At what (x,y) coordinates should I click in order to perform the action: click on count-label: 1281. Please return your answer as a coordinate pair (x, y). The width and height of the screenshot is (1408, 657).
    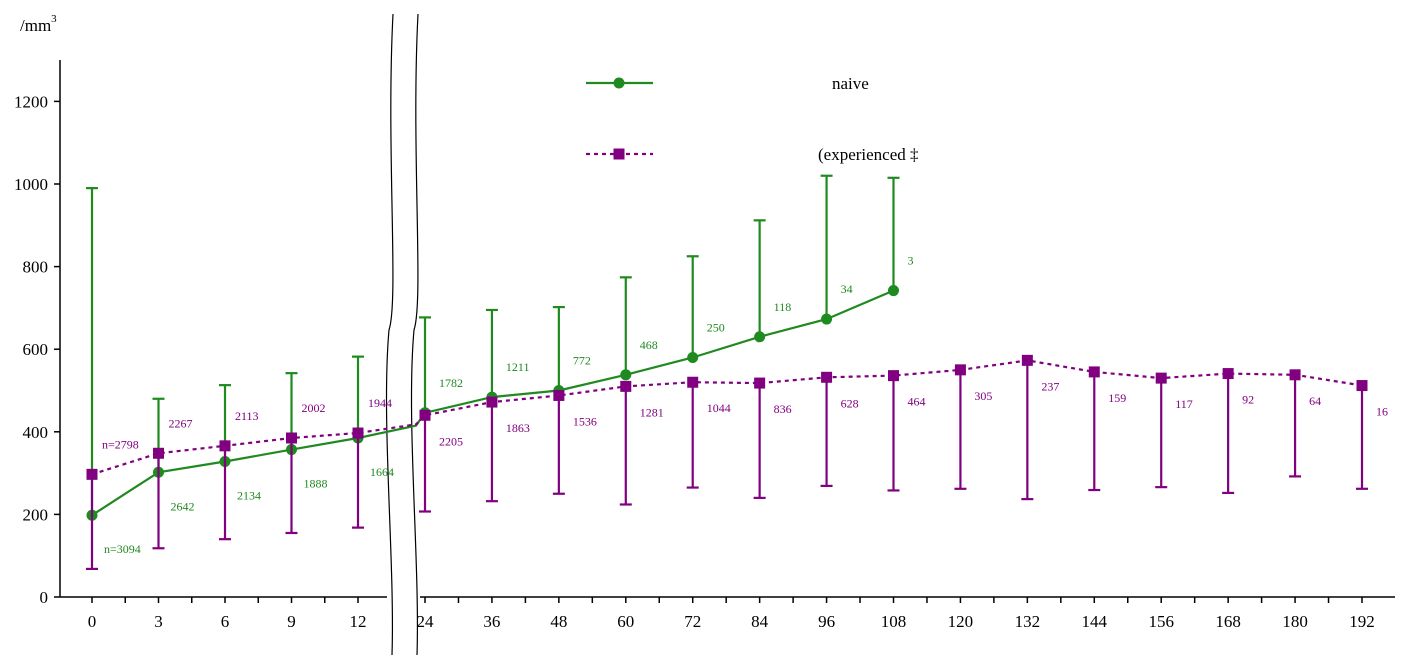
    Looking at the image, I should click on (652, 412).